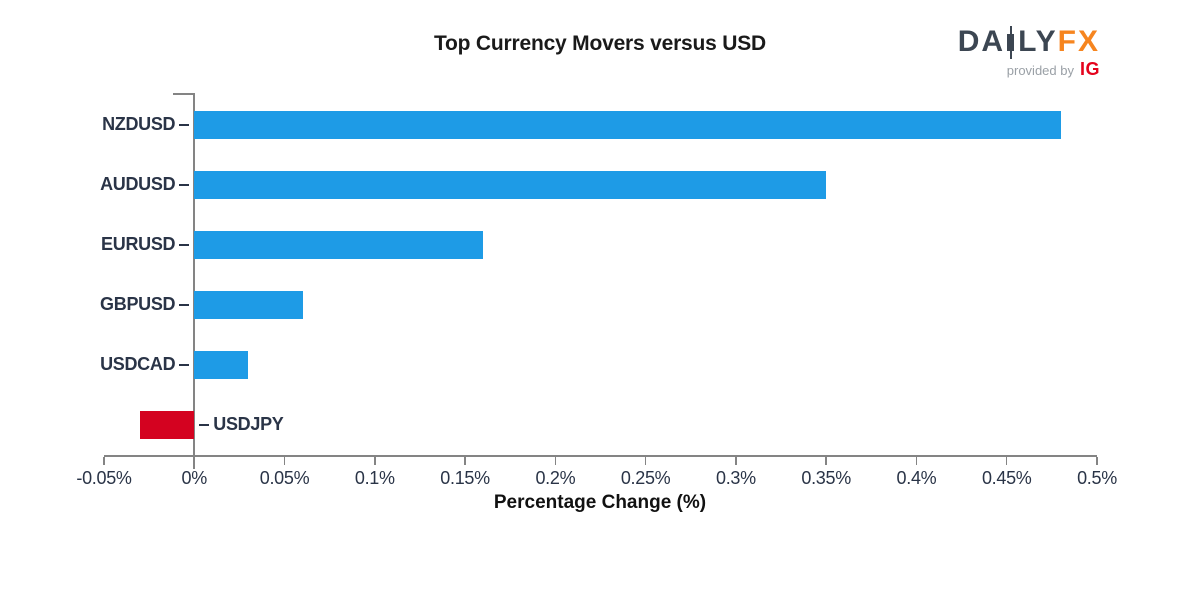  I want to click on bar-USDJPY, so click(167, 425).